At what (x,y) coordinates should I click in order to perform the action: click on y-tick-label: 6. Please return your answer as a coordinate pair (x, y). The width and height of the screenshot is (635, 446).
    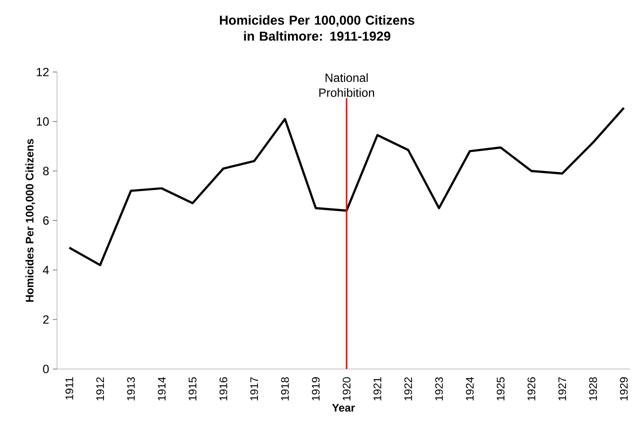
    Looking at the image, I should click on (46, 220).